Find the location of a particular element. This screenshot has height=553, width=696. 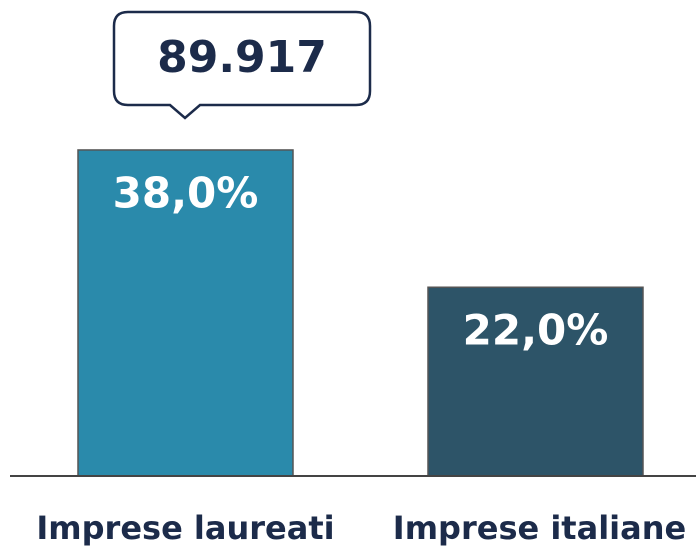

value-label: 22,0% is located at coordinates (536, 330).